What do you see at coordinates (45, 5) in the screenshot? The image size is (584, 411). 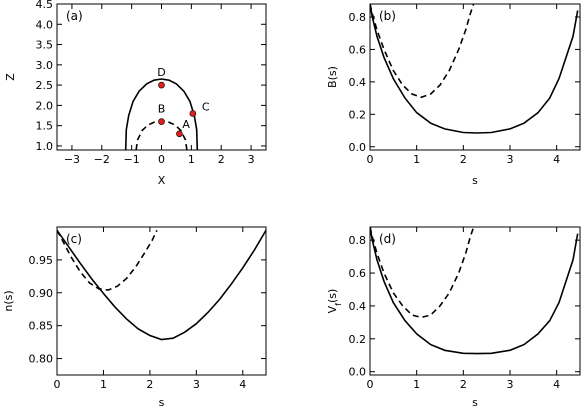 I see `panel-a-ytick-label: 4.5` at bounding box center [45, 5].